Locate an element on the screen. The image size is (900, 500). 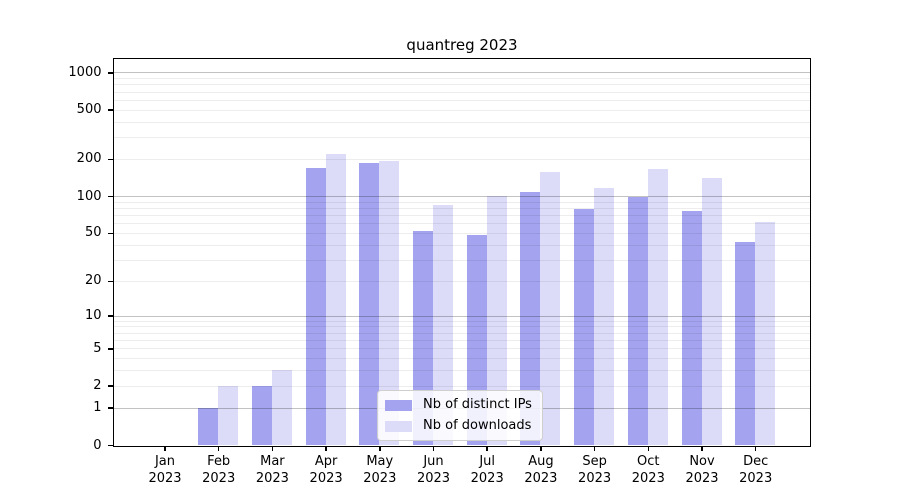
legend: Nb of distinct IPs Nb of downloads is located at coordinates (460, 415).